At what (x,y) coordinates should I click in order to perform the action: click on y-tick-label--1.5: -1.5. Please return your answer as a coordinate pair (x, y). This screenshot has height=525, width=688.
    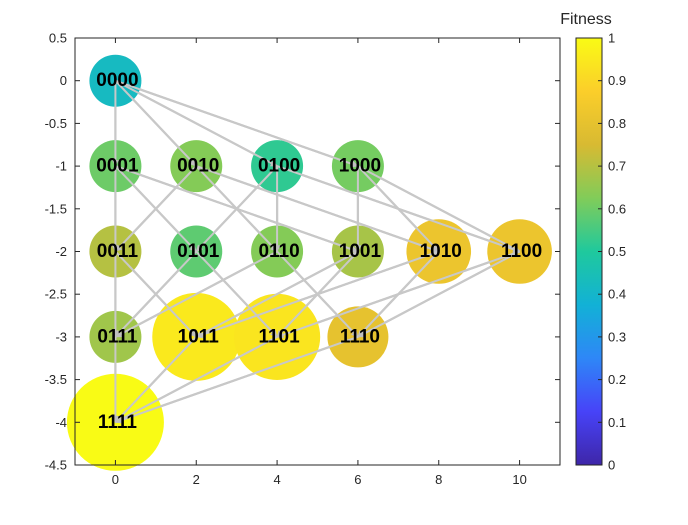
    Looking at the image, I should click on (56, 208).